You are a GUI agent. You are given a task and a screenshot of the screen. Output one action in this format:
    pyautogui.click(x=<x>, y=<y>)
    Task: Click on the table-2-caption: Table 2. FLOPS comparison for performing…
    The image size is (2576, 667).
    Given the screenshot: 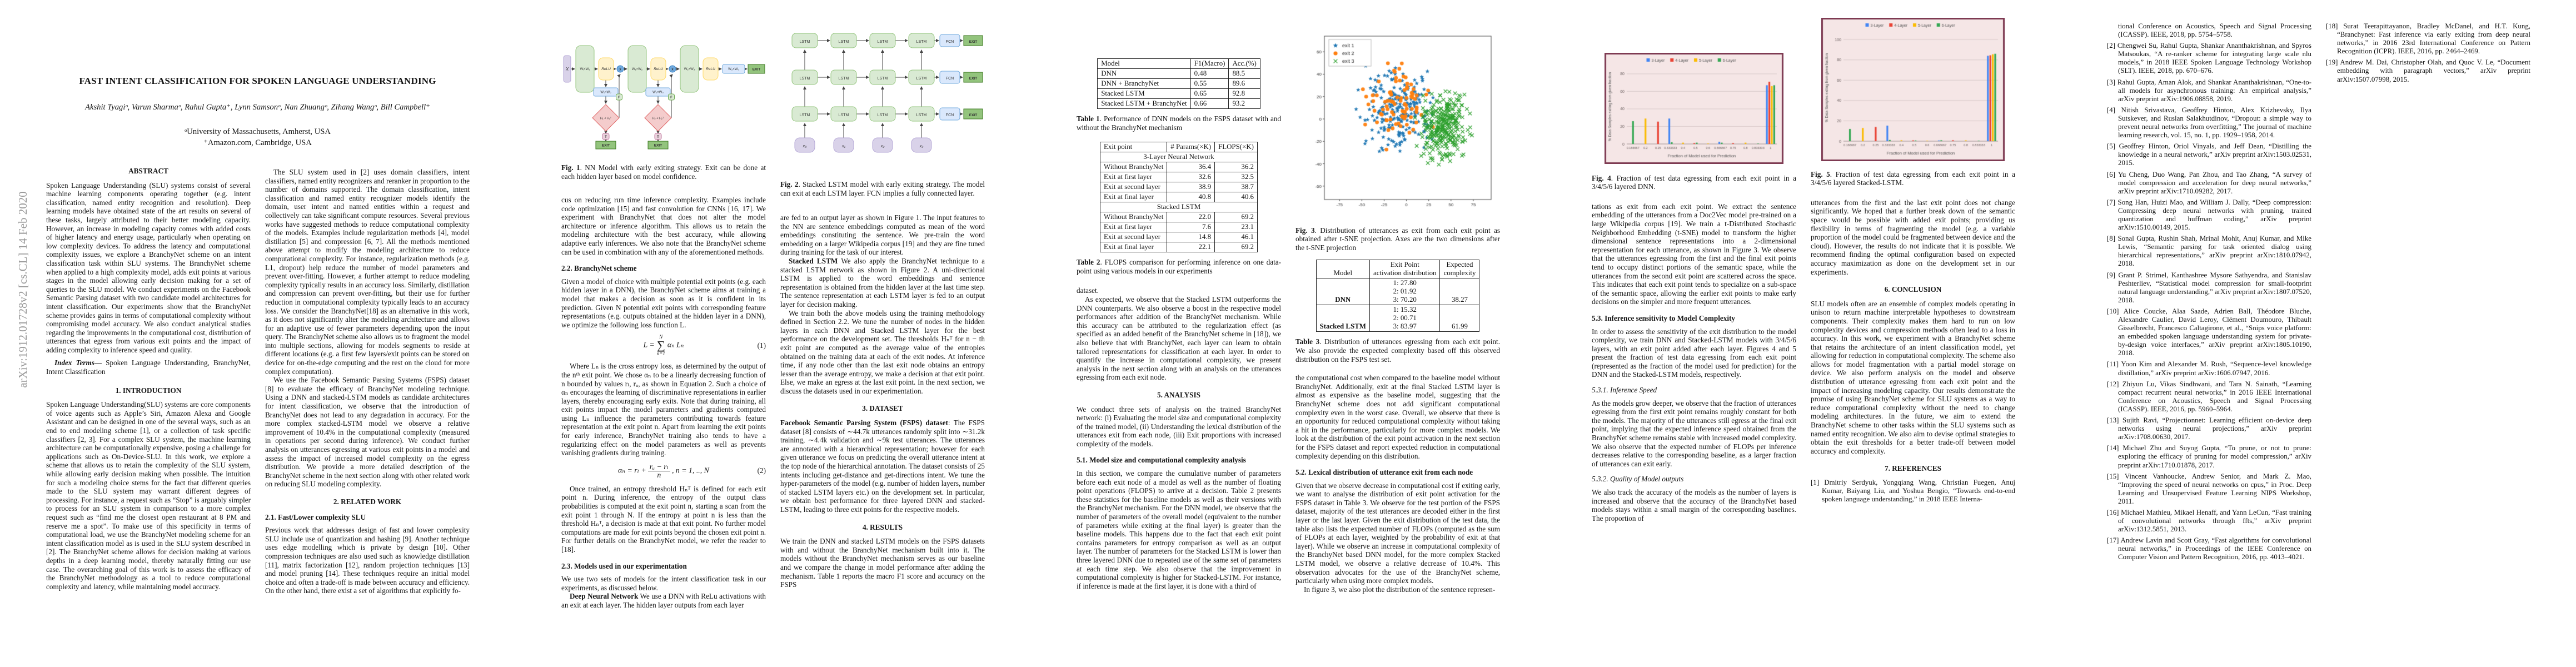 What is the action you would take?
    pyautogui.click(x=1179, y=266)
    